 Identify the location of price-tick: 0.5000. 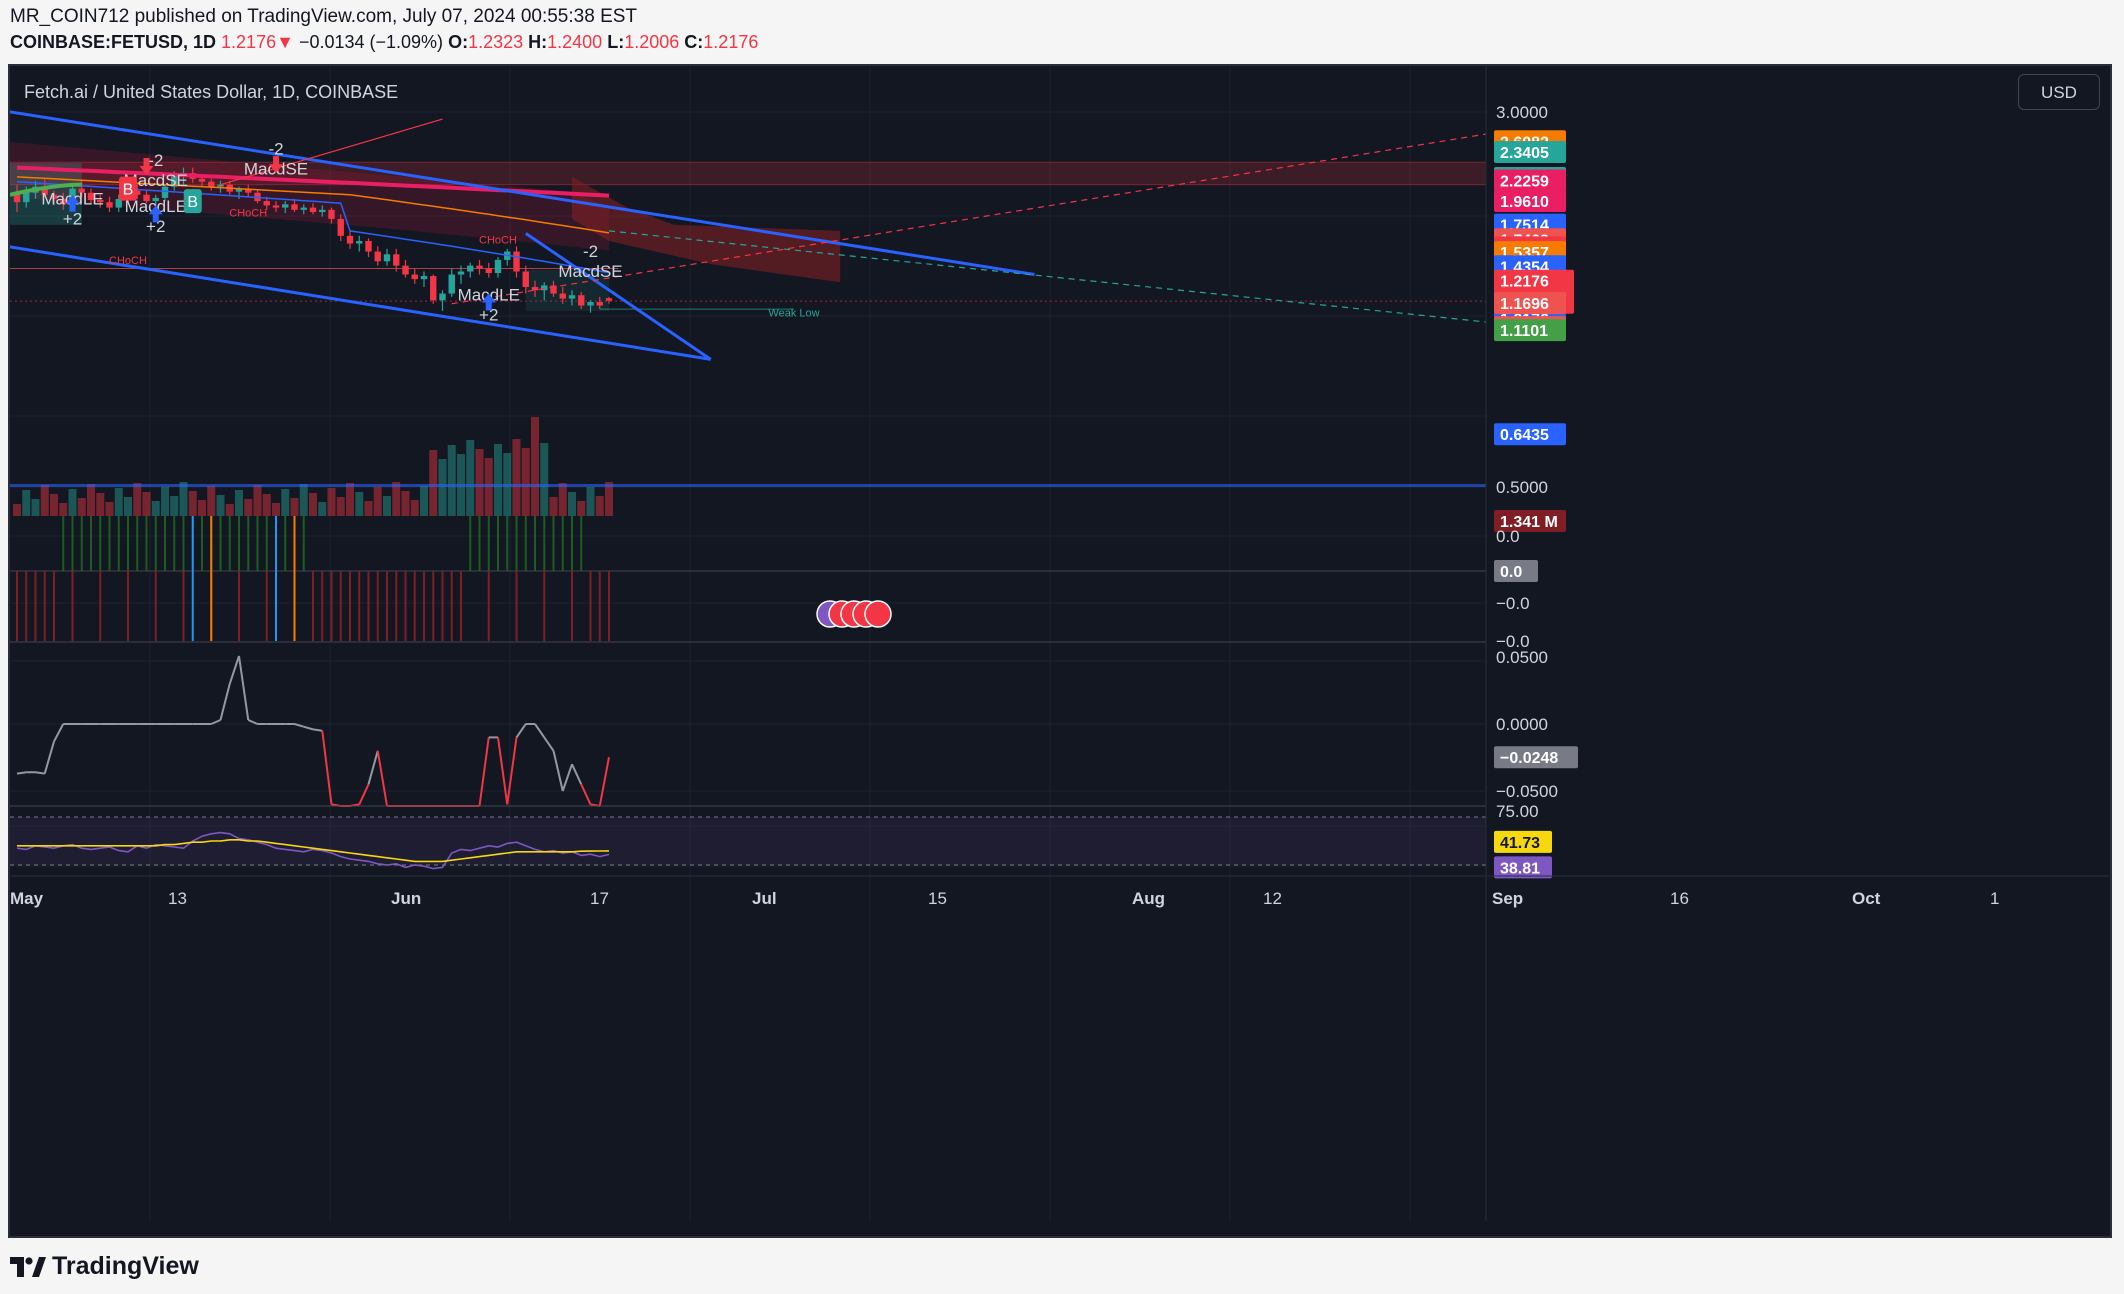
(1522, 487).